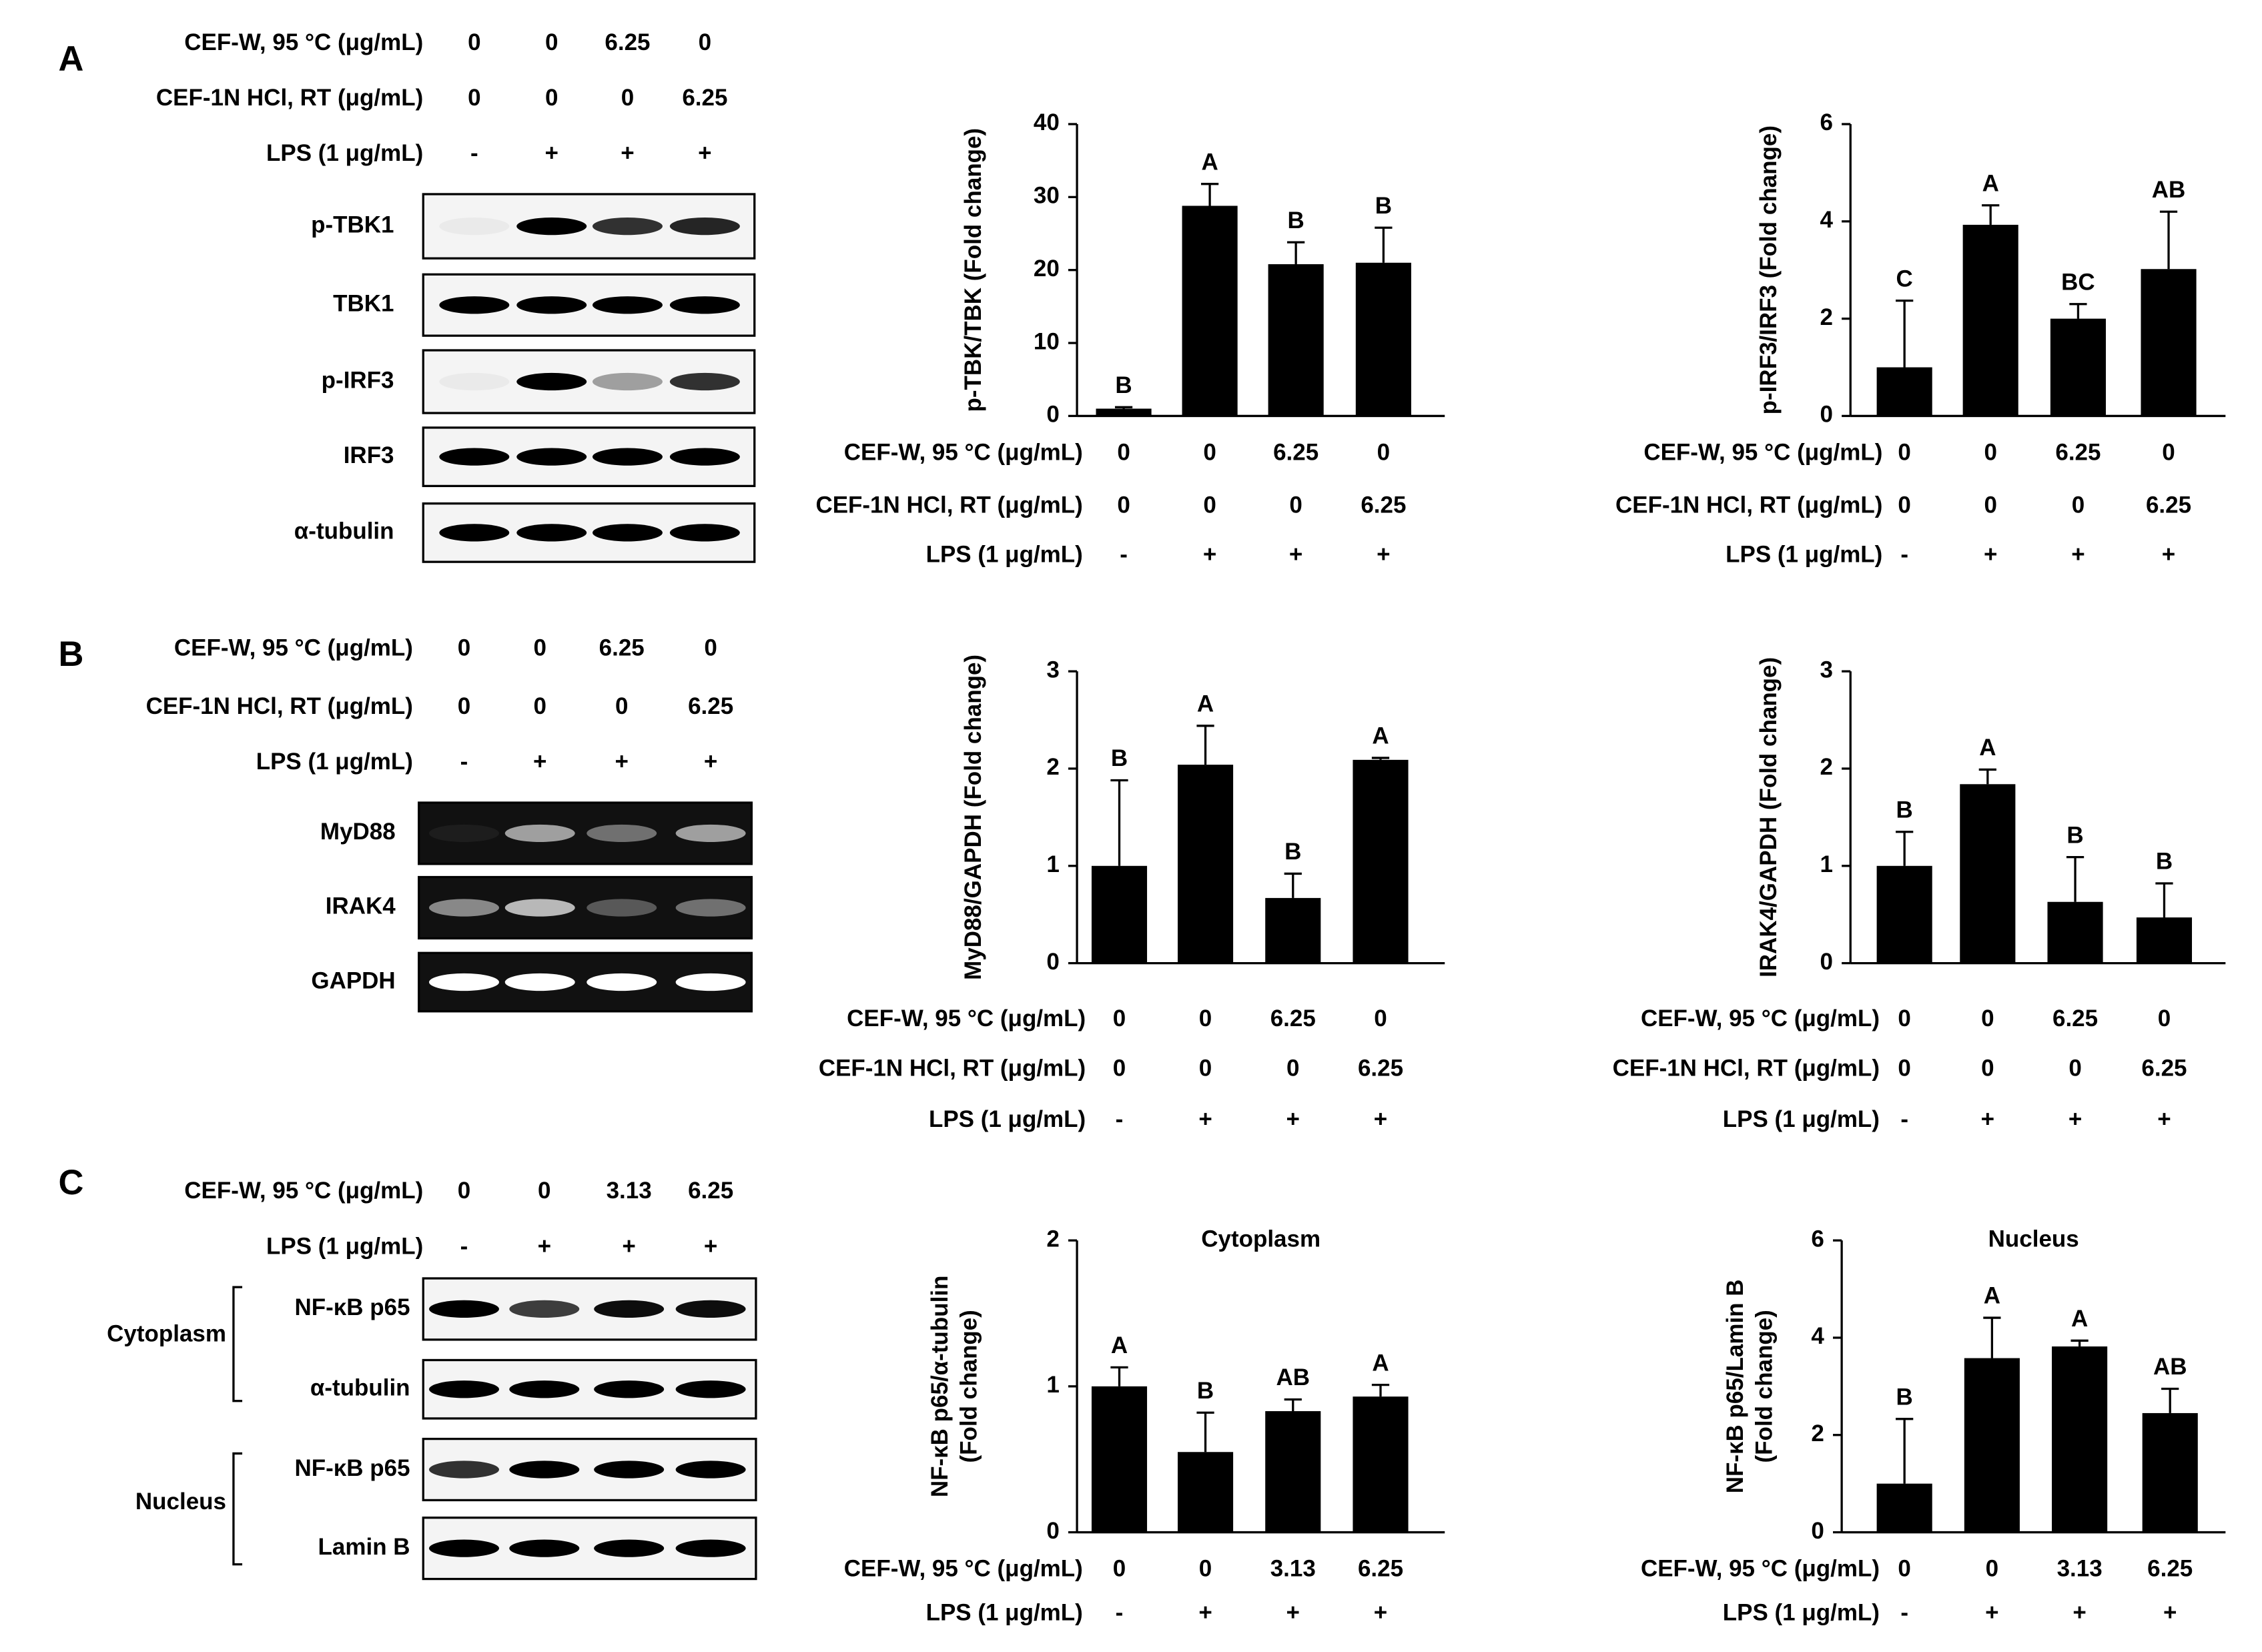 The width and height of the screenshot is (2262, 1652). I want to click on x-table-label: CEF-W, 95 °C (μg/mL), so click(1760, 1018).